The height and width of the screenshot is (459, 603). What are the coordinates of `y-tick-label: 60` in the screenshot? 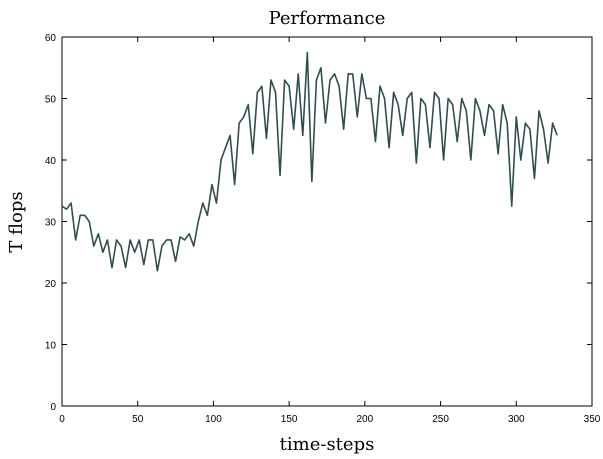 It's located at (51, 38).